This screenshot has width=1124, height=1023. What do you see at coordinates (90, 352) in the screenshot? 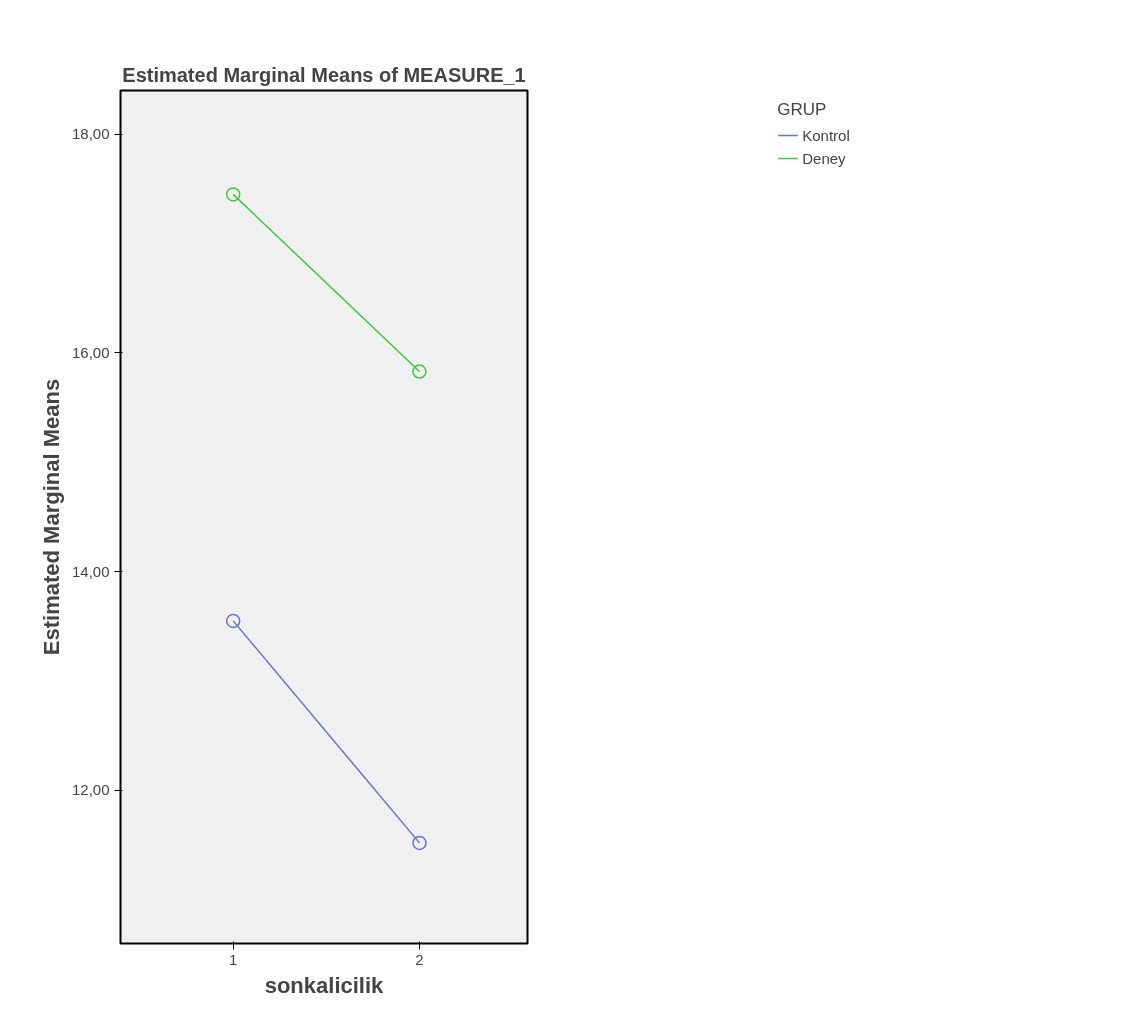
I see `y-tick-label: 16,00` at bounding box center [90, 352].